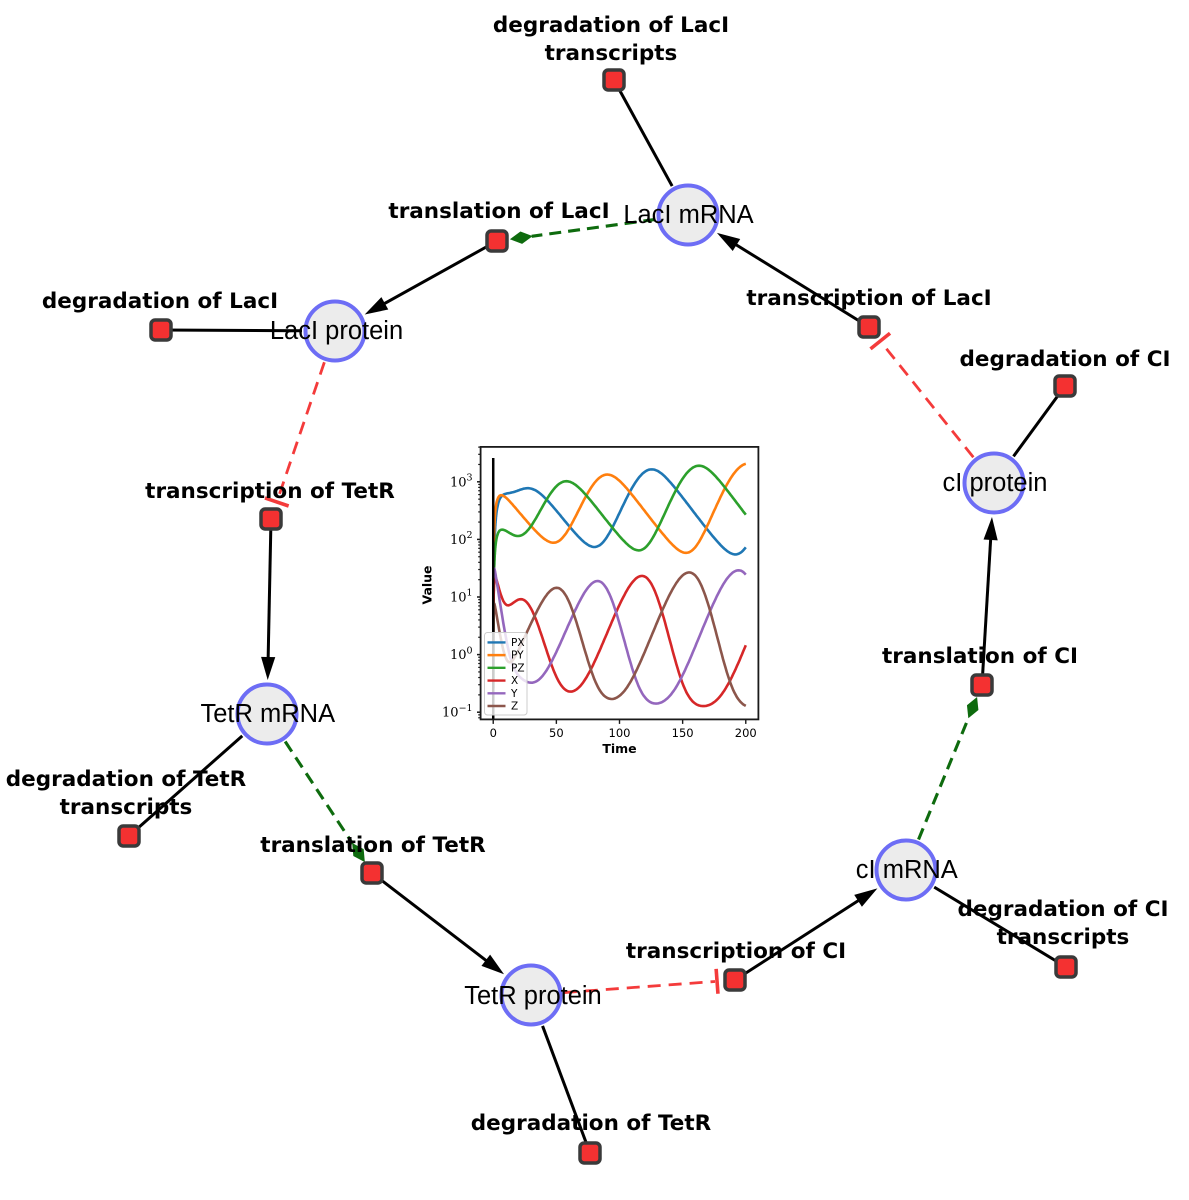 This screenshot has height=1200, width=1189. I want to click on series-line-PZ, so click(619, 576).